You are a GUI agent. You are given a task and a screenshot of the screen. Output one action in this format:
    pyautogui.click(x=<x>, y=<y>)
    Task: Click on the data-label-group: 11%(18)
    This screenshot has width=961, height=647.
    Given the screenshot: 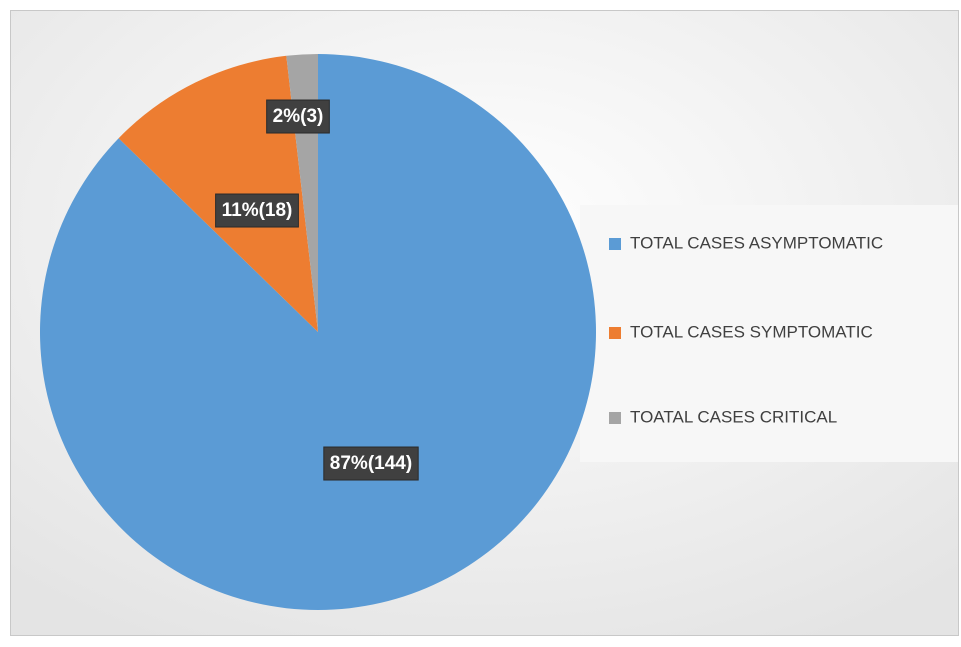 What is the action you would take?
    pyautogui.click(x=257, y=210)
    